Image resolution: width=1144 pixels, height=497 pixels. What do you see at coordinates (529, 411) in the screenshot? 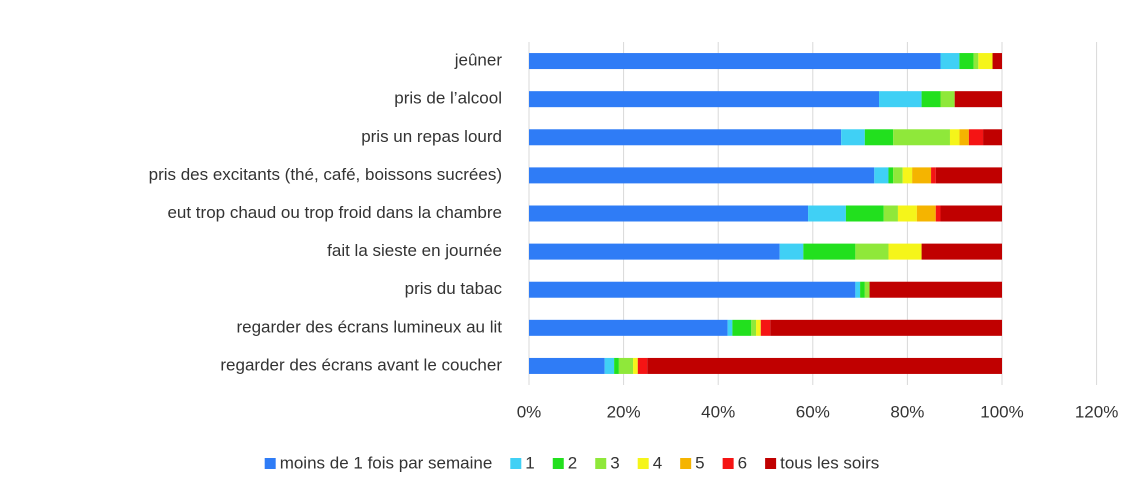
I see `x-tick-label: 0%` at bounding box center [529, 411].